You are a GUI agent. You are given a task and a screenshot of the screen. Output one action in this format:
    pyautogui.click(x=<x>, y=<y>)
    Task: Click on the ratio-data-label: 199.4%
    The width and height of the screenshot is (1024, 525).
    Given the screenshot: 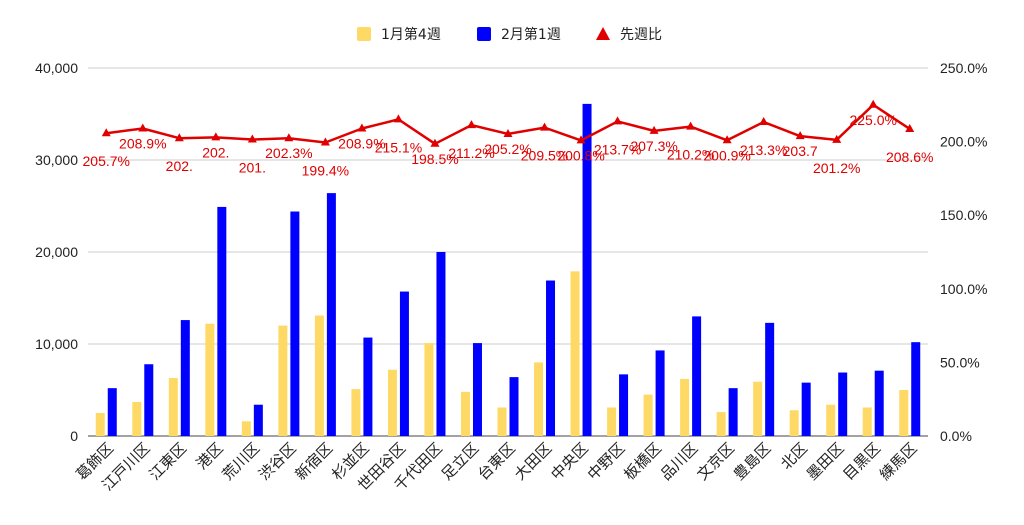 What is the action you would take?
    pyautogui.click(x=325, y=170)
    